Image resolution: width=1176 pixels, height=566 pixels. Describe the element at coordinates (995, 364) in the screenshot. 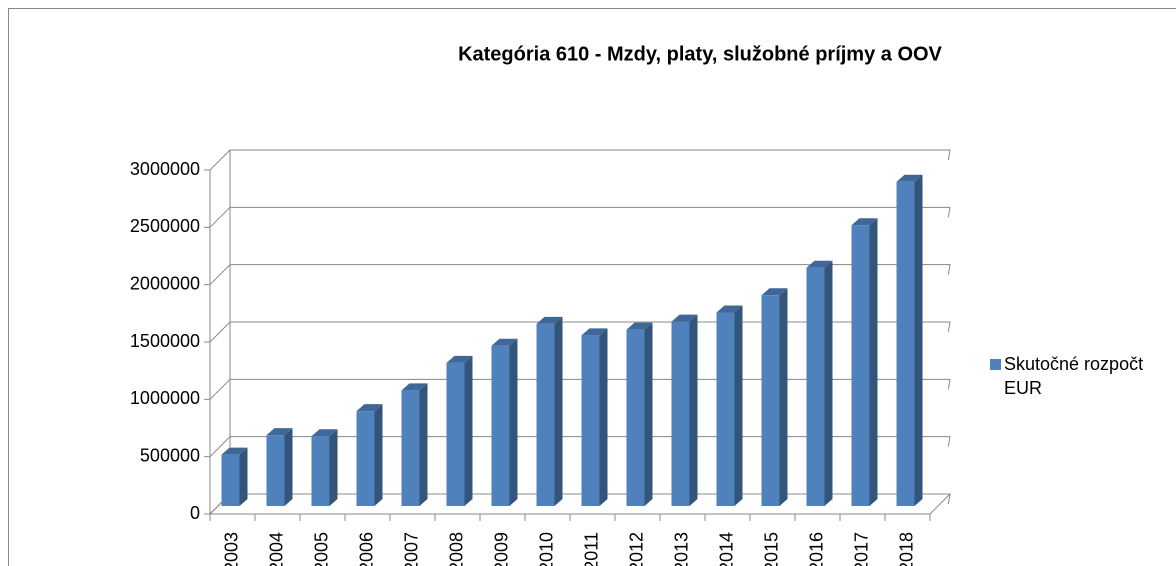

I see `legend-swatch` at that location.